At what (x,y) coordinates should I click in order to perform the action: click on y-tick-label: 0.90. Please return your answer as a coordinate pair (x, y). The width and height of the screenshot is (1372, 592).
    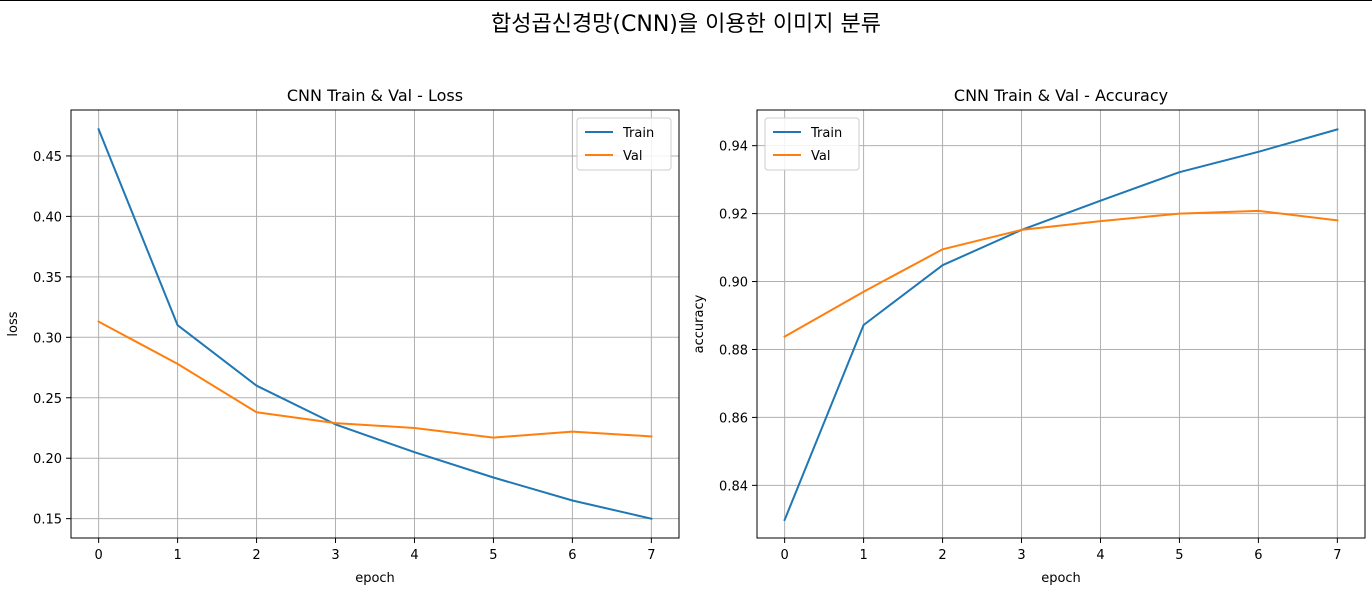
    Looking at the image, I should click on (733, 283).